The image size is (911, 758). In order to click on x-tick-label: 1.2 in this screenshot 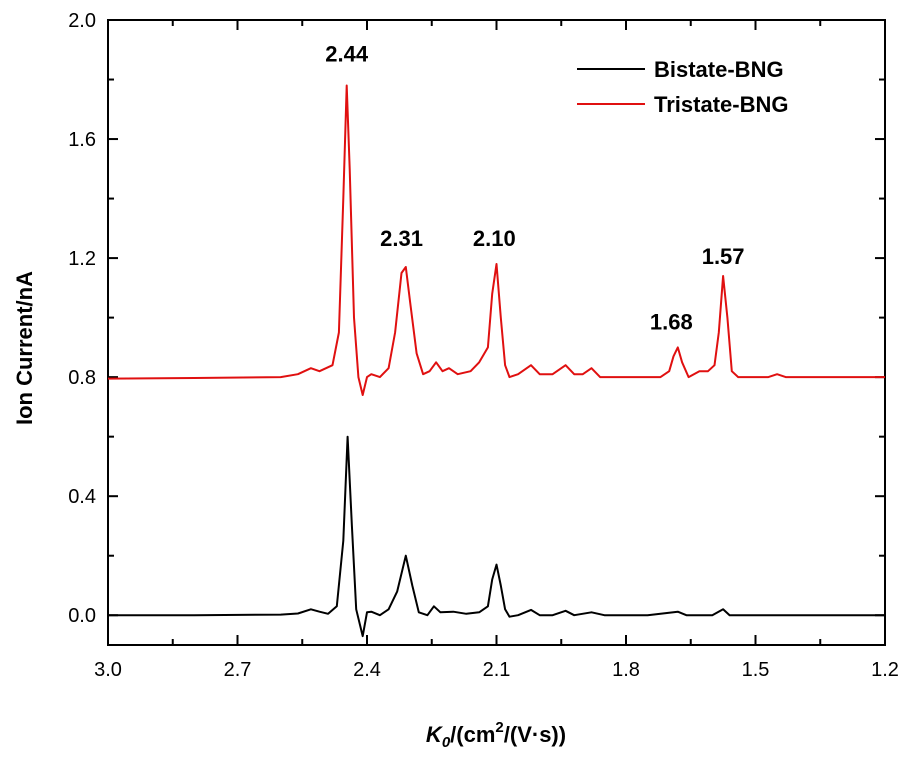, I will do `click(885, 670)`.